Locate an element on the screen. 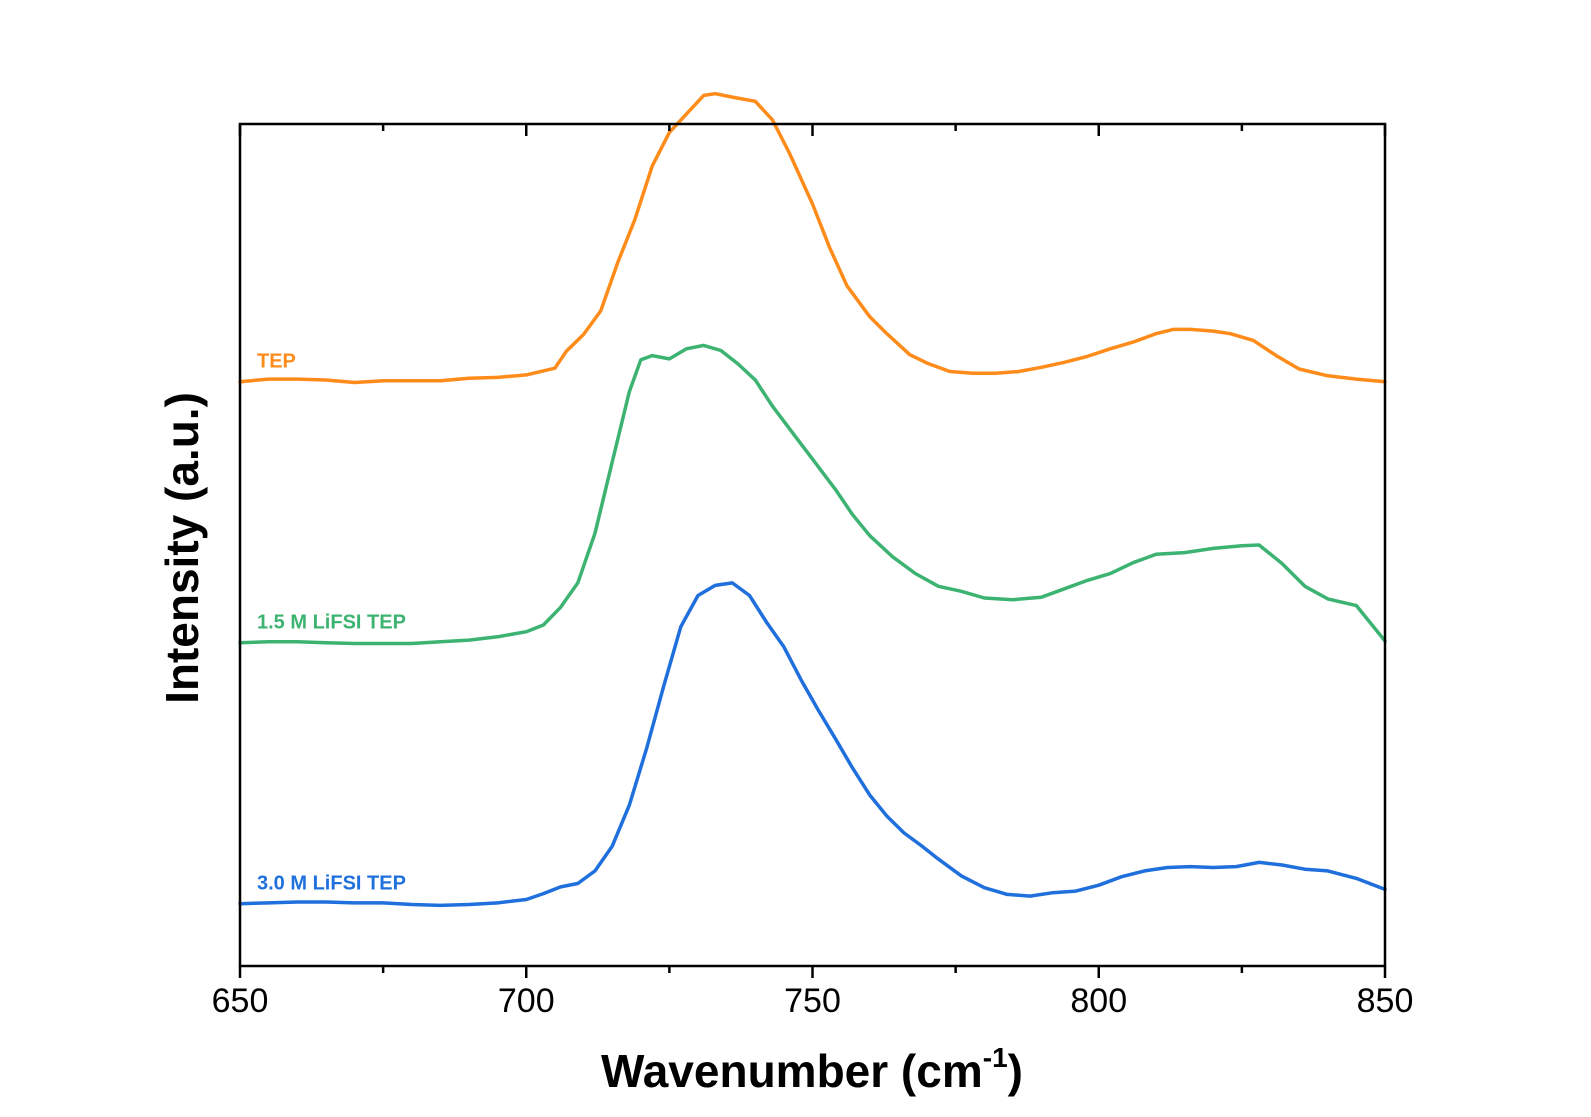 The height and width of the screenshot is (1117, 1591). y-axis-title: Intensity (a.u.) is located at coordinates (182, 548).